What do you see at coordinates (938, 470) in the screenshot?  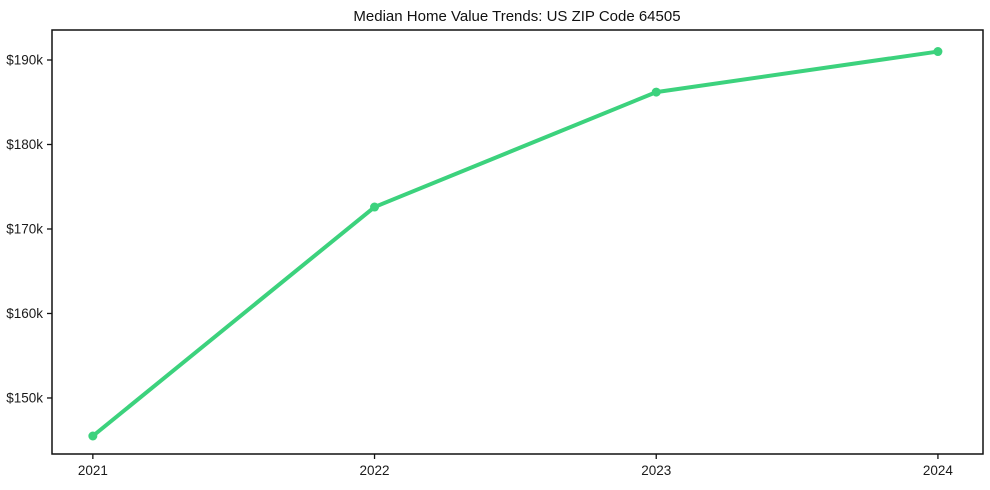 I see `x-tick-label: 2024` at bounding box center [938, 470].